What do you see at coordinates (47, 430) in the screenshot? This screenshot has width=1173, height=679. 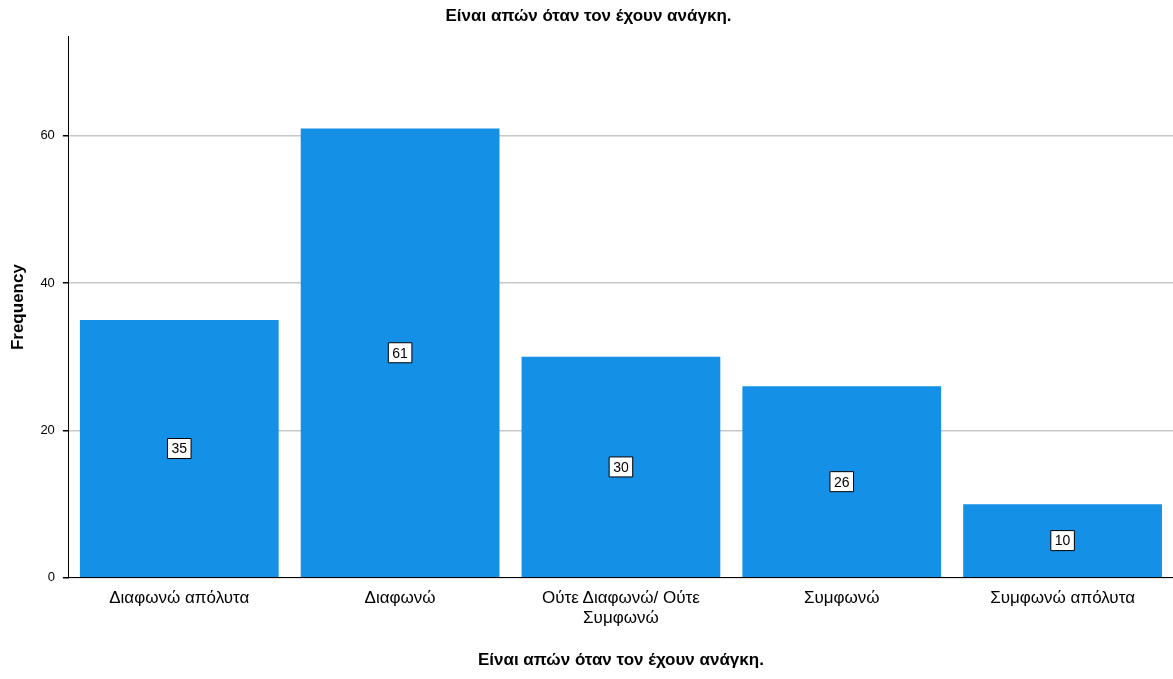 I see `y-tick-label: 20` at bounding box center [47, 430].